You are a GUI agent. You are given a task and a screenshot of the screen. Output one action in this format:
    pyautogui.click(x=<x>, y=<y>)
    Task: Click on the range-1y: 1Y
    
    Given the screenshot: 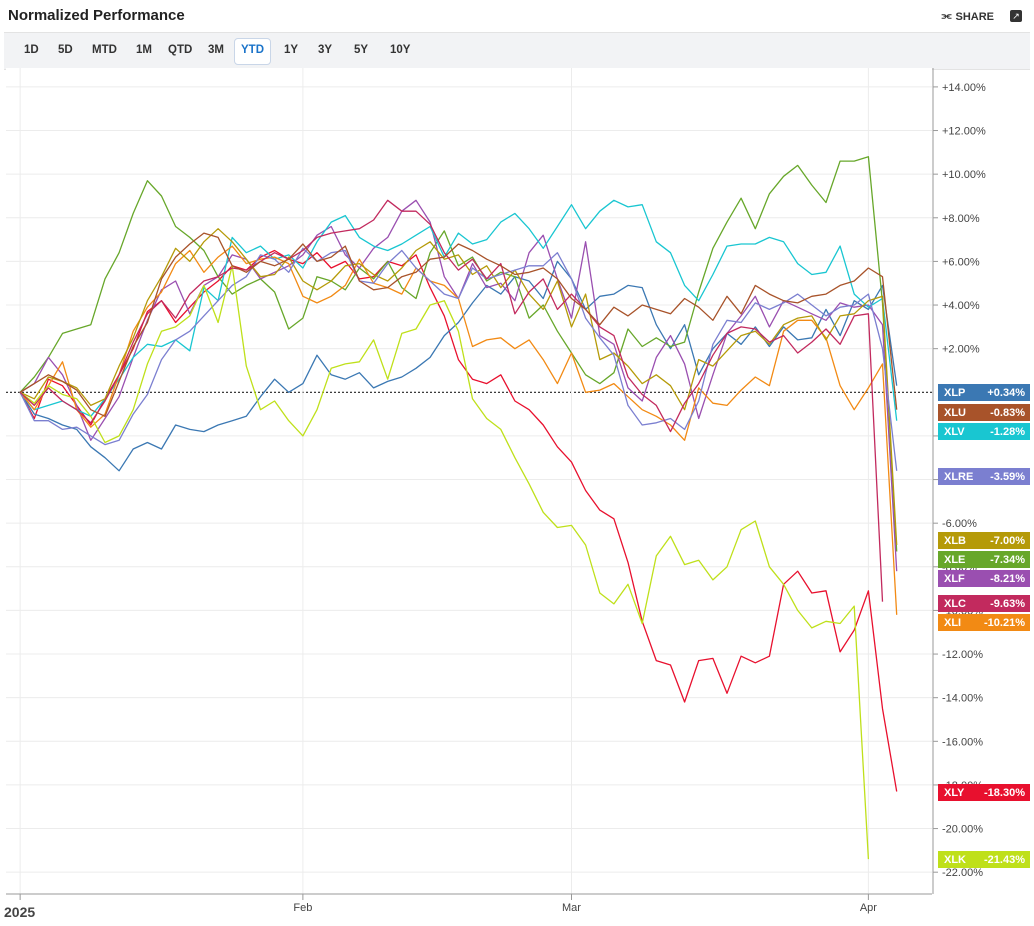 What is the action you would take?
    pyautogui.click(x=291, y=50)
    